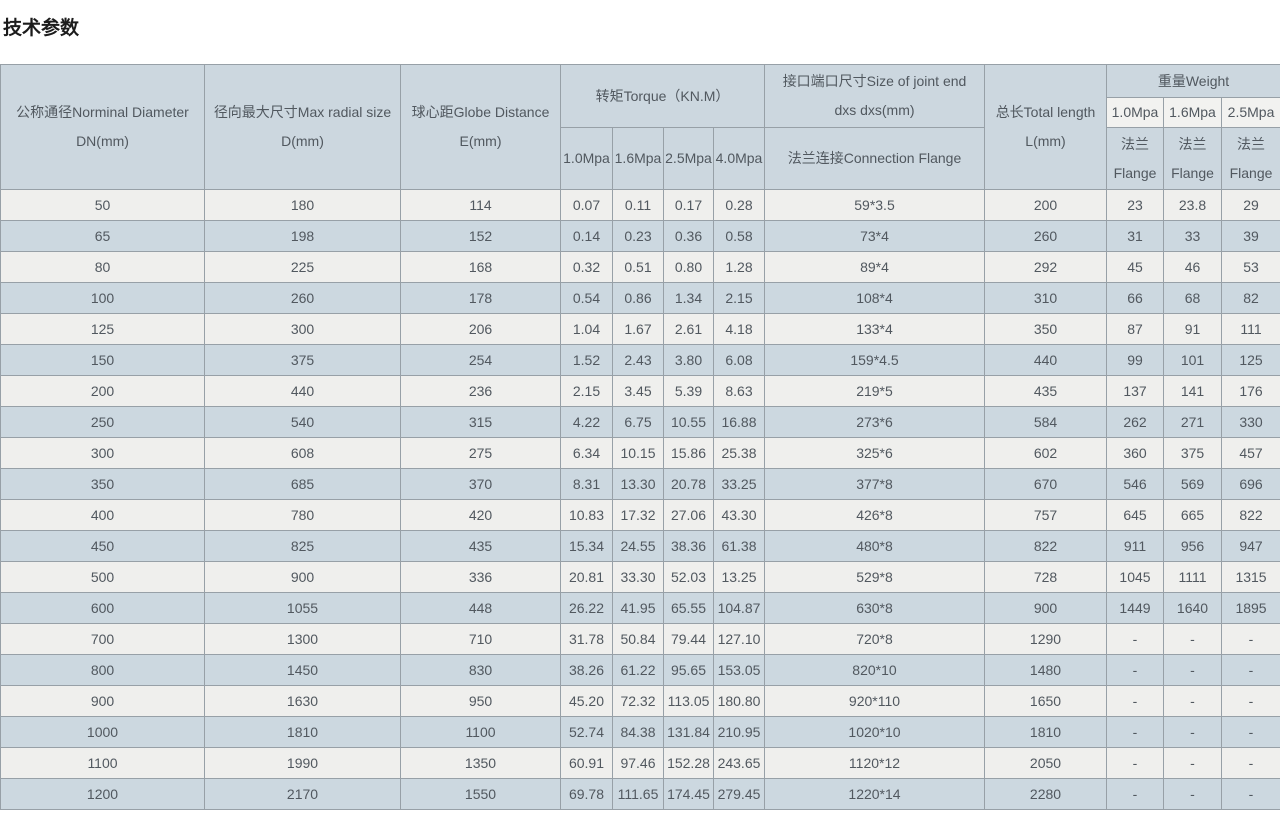 This screenshot has height=828, width=1280. What do you see at coordinates (1193, 577) in the screenshot?
I see `table-cell: 1111` at bounding box center [1193, 577].